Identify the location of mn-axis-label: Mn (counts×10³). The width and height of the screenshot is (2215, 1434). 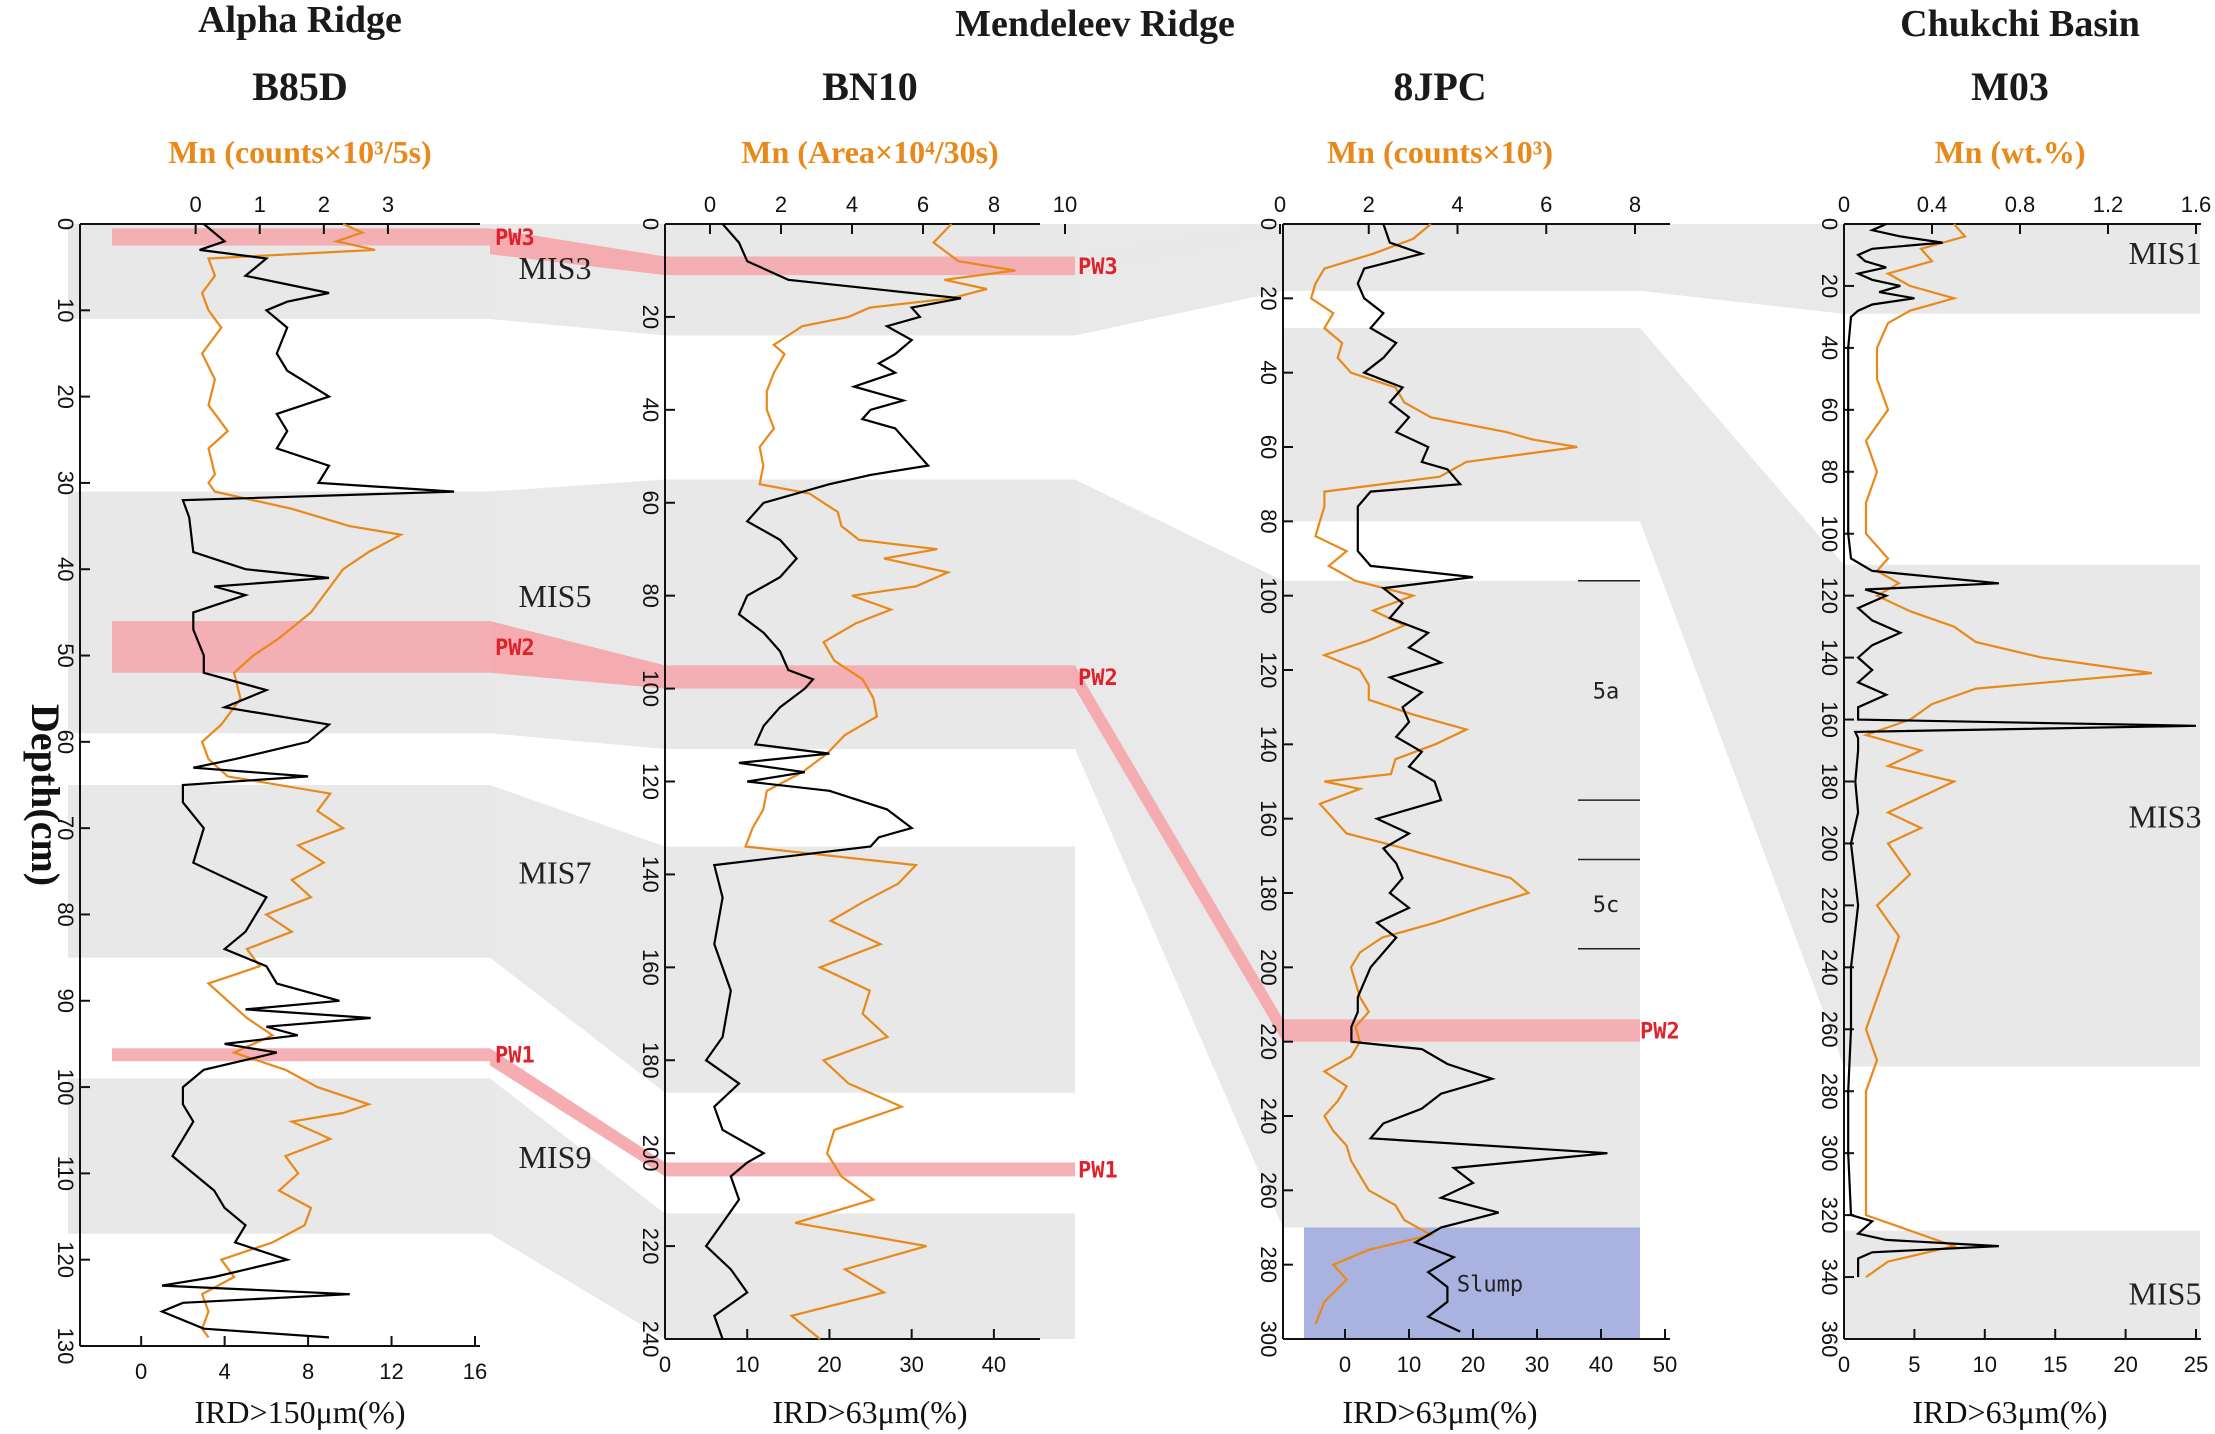
(1440, 152).